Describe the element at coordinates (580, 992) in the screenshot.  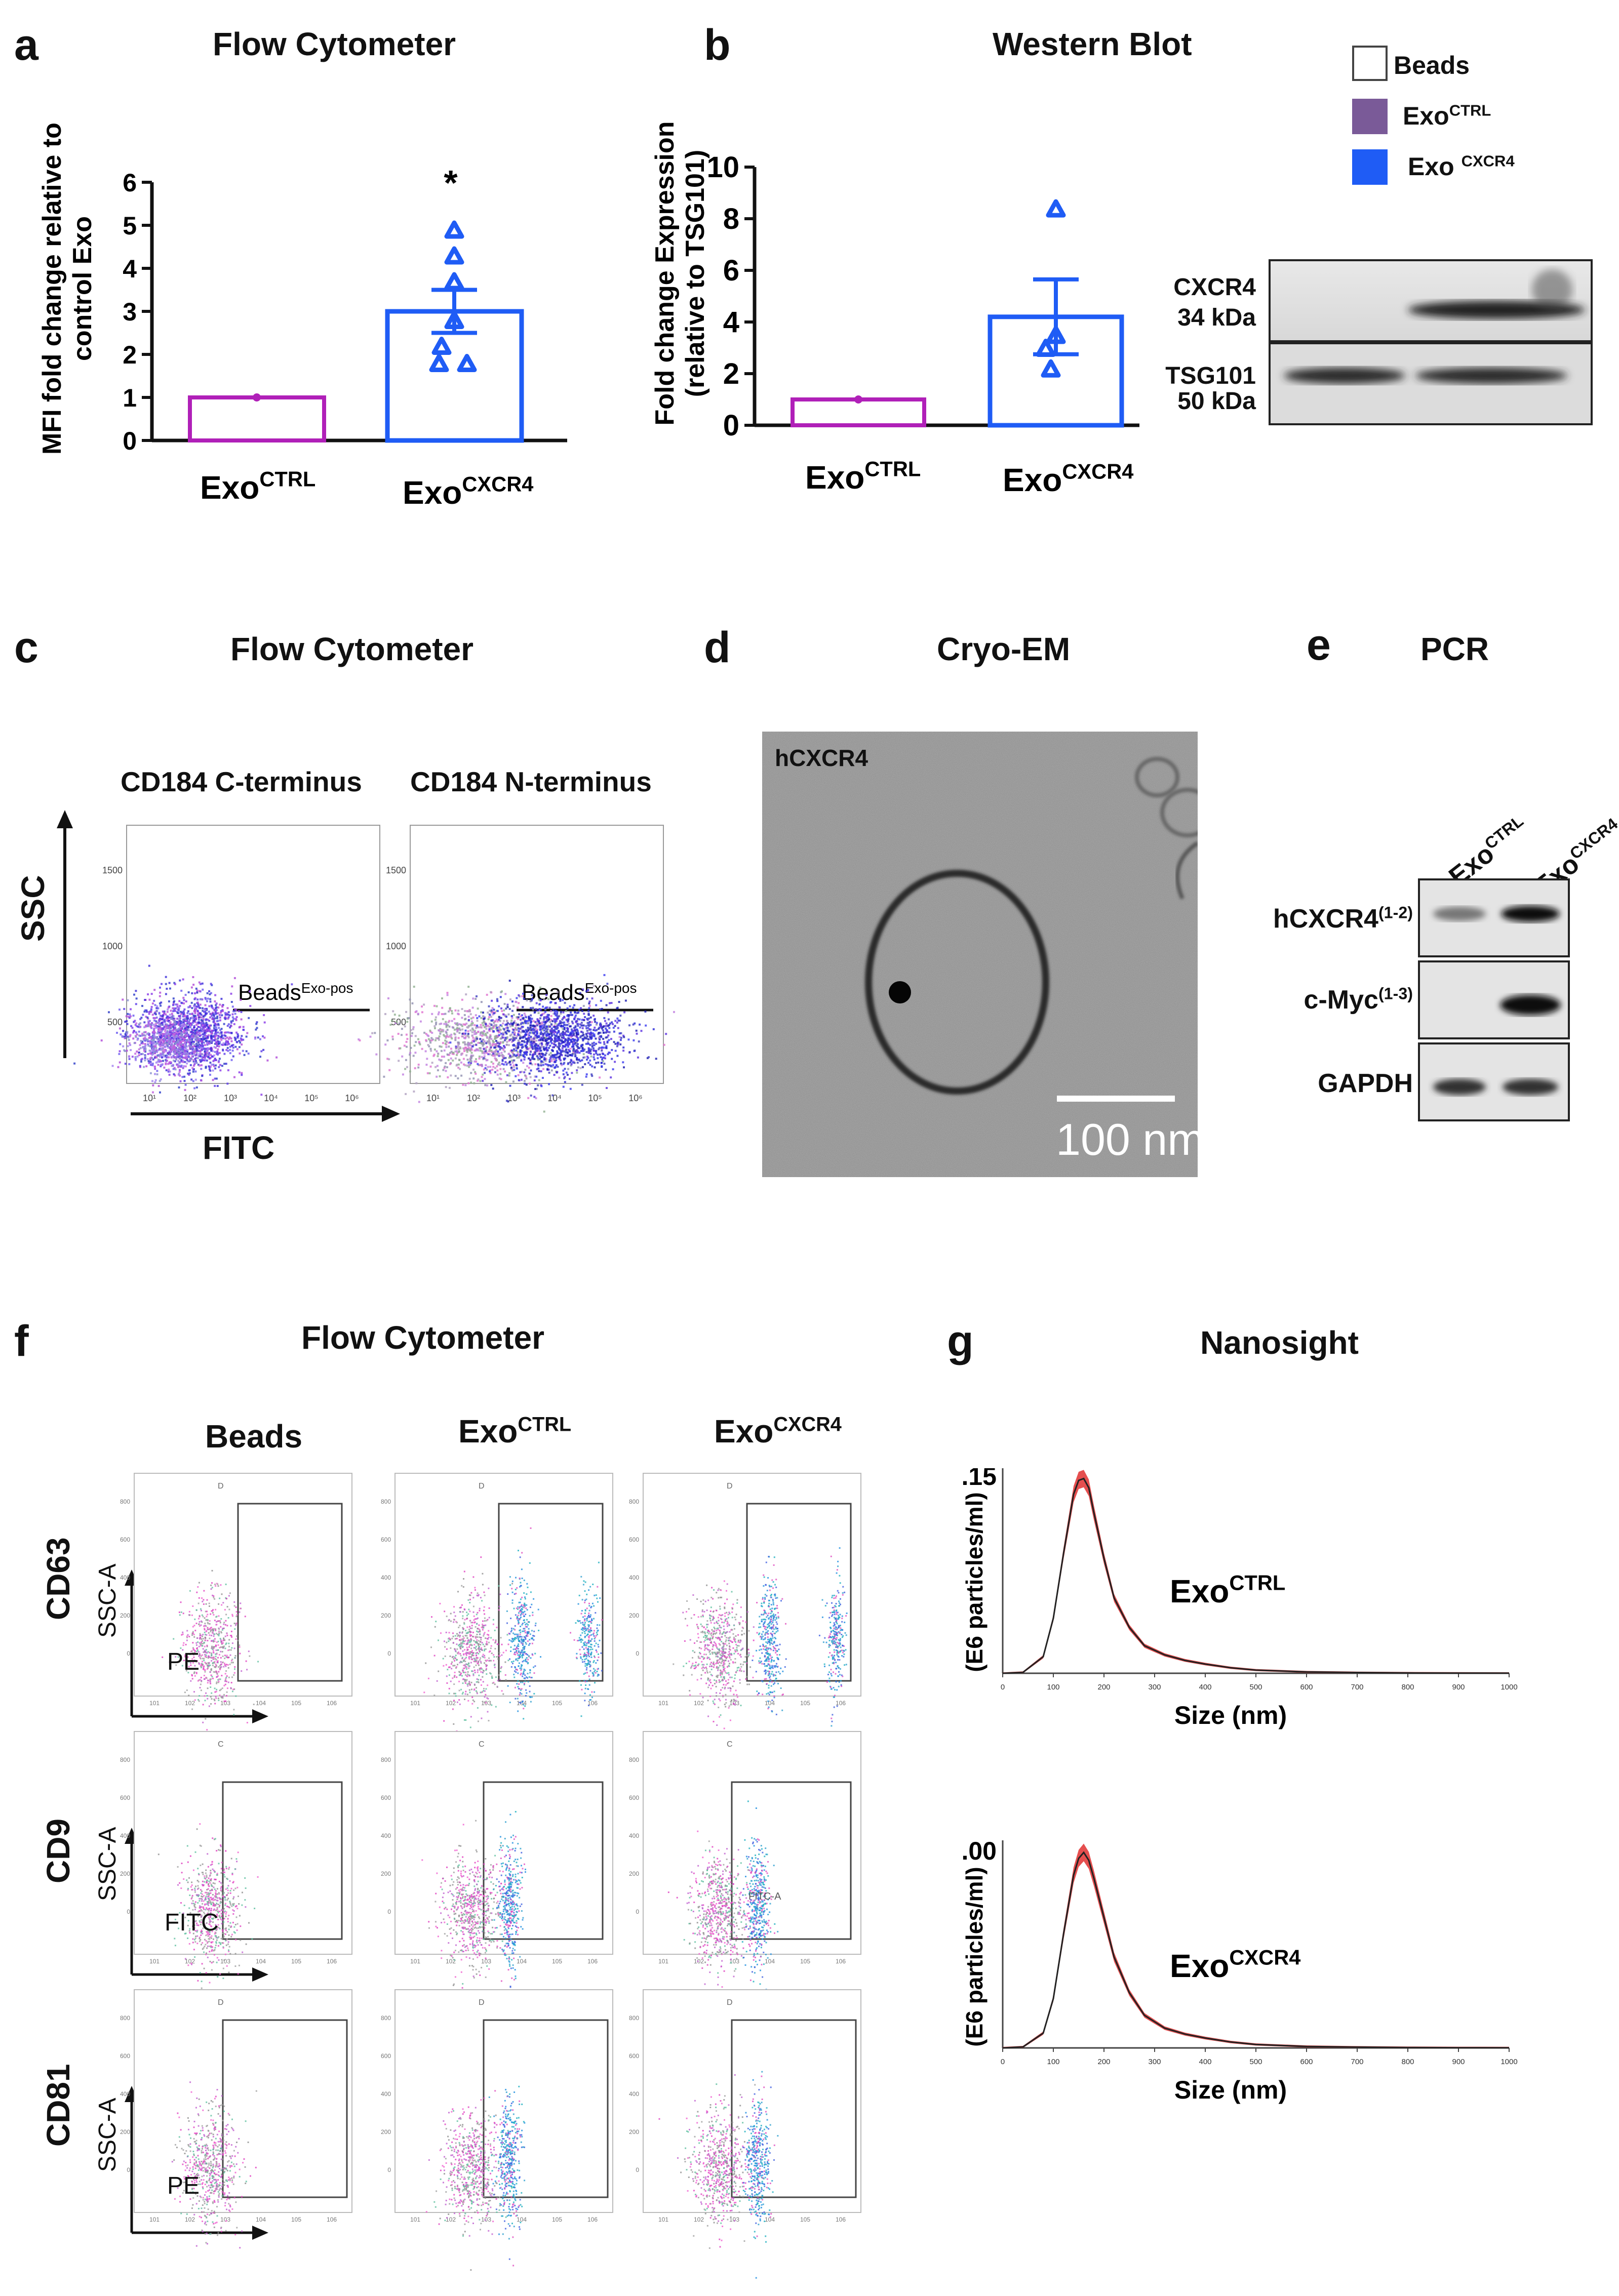
I see `gate-label: BeadsExo-pos` at that location.